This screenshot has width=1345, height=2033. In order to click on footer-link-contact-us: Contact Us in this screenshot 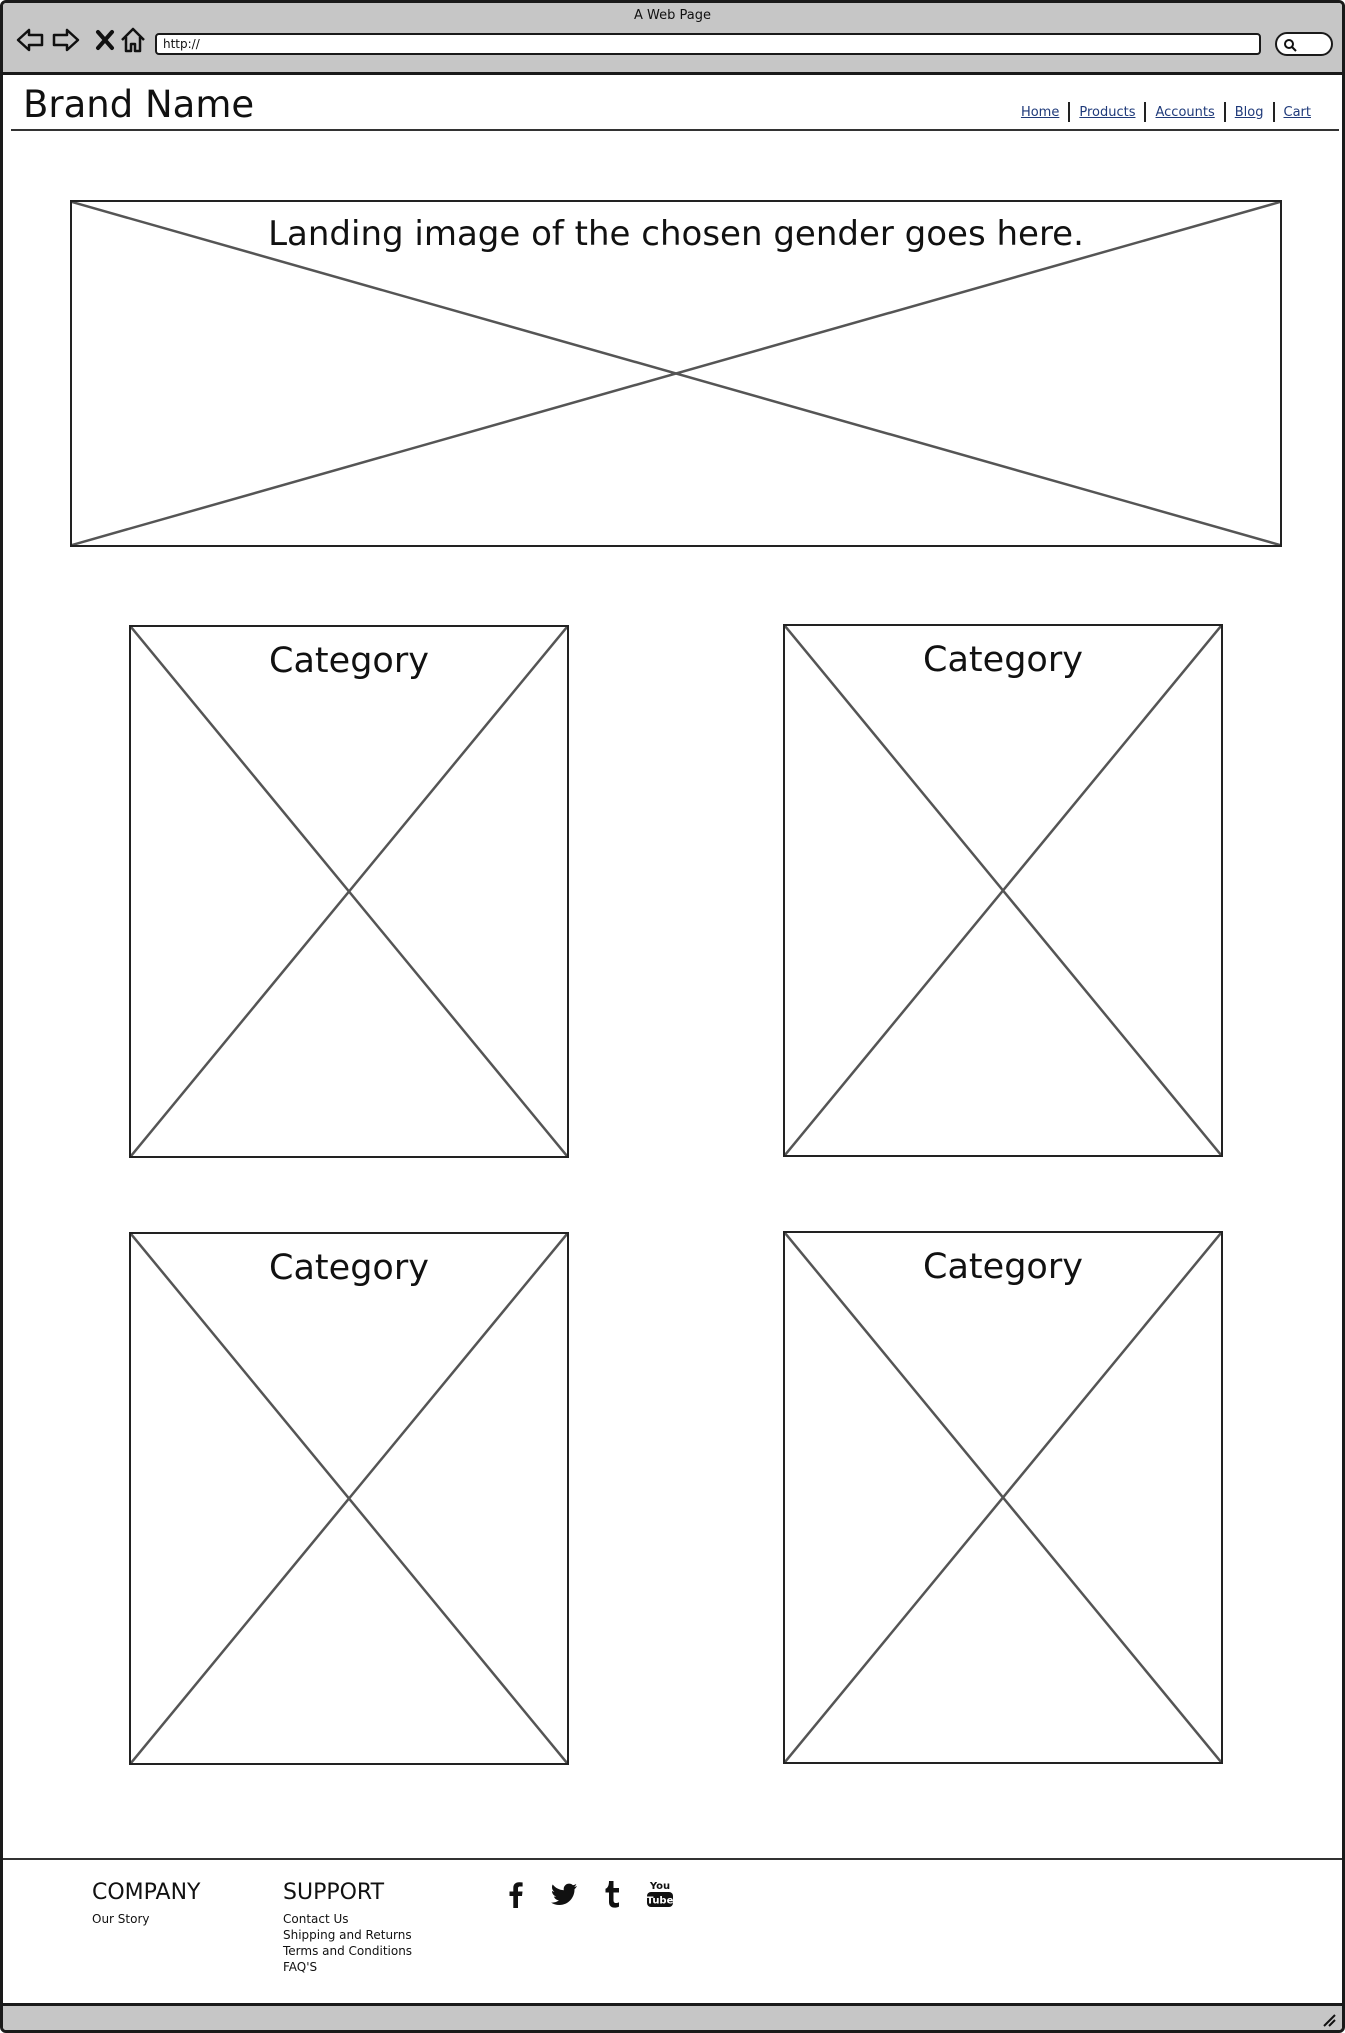, I will do `click(316, 1919)`.